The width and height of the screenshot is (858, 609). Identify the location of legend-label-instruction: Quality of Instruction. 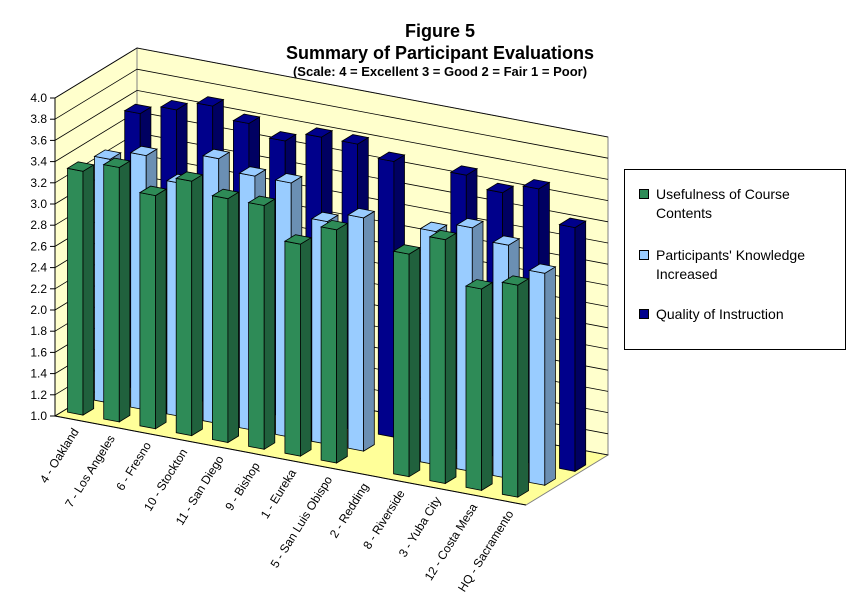
(720, 314).